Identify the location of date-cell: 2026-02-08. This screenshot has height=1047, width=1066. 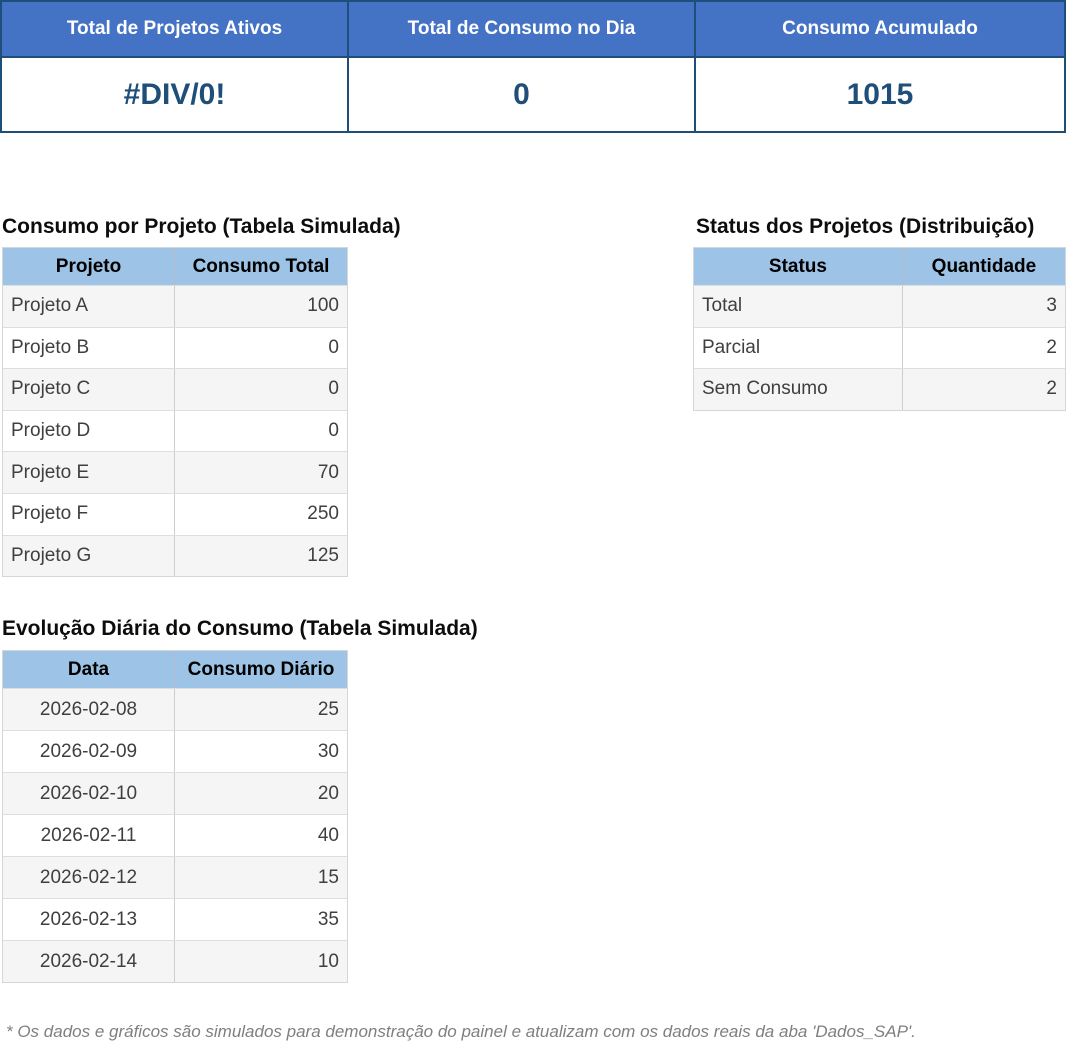
(88, 709).